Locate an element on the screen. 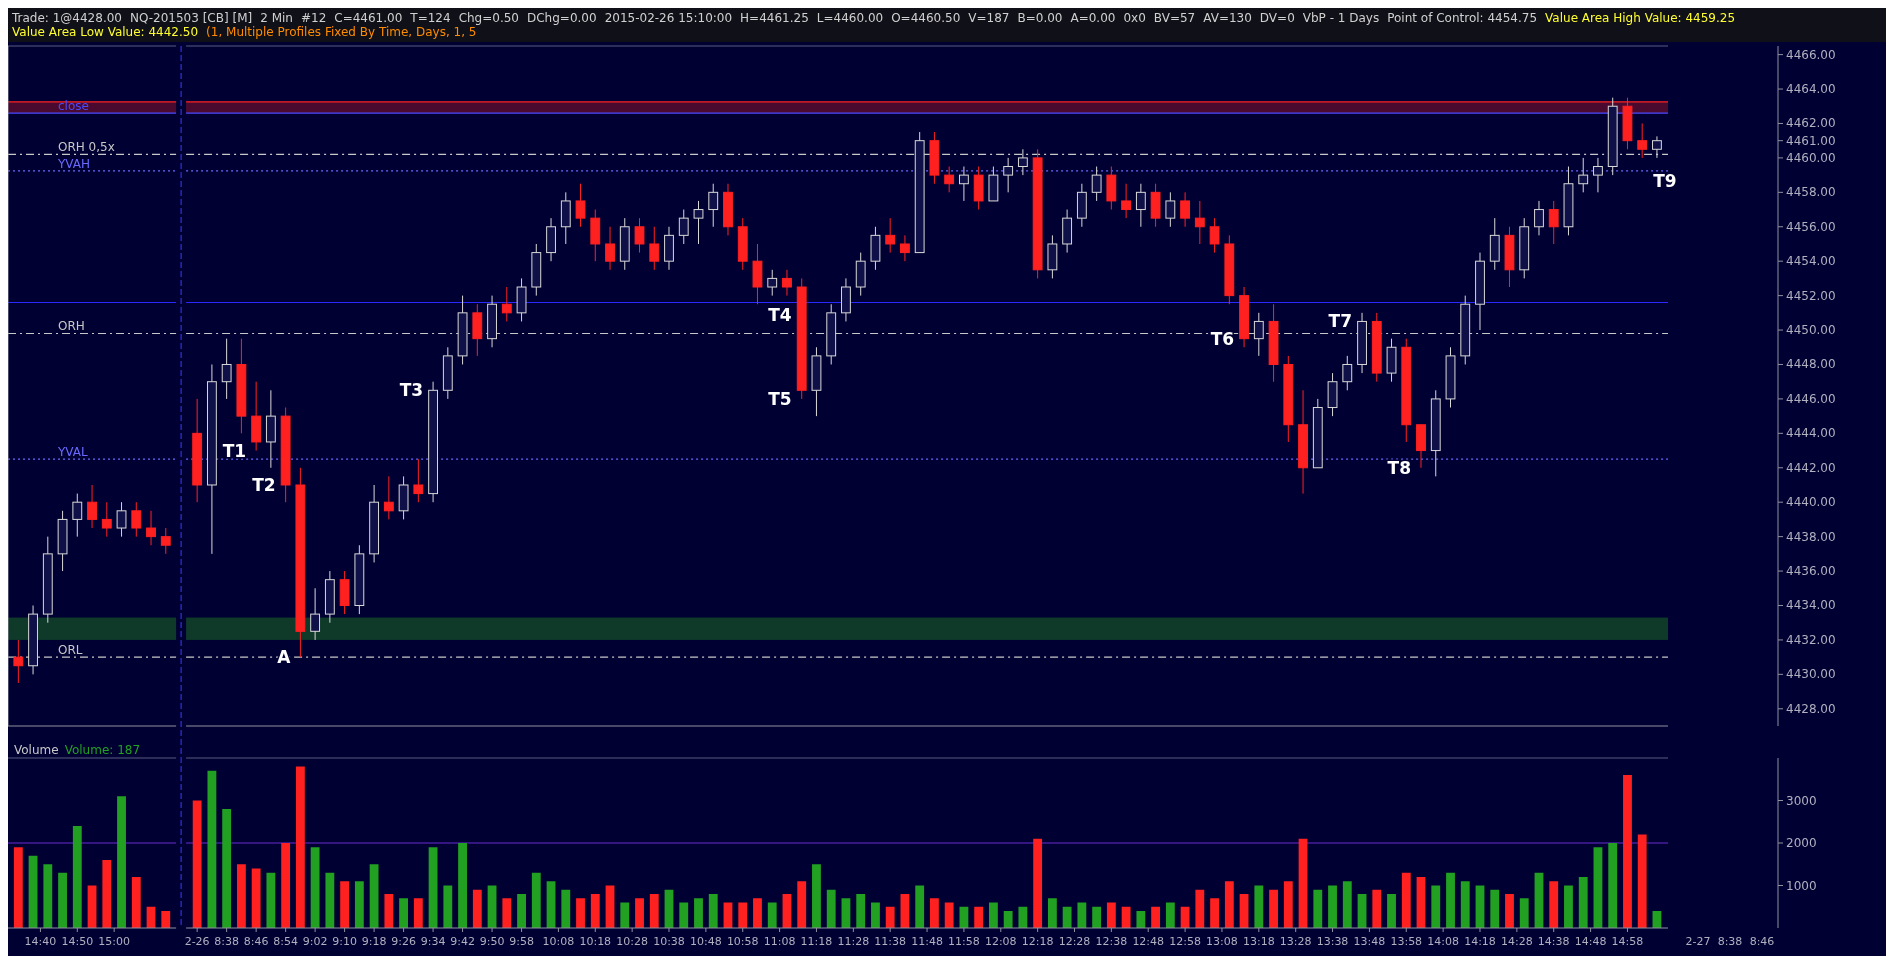 Image resolution: width=1894 pixels, height=956 pixels. x-tick-label: 9:02 is located at coordinates (315, 941).